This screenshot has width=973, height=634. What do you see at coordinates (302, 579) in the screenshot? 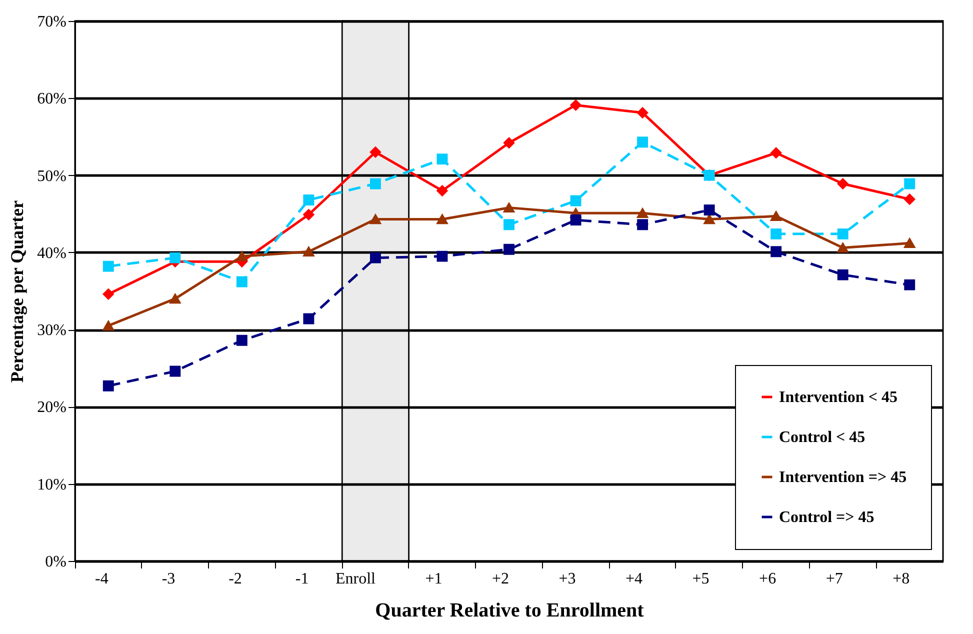
I see `x-tick-label: -1` at bounding box center [302, 579].